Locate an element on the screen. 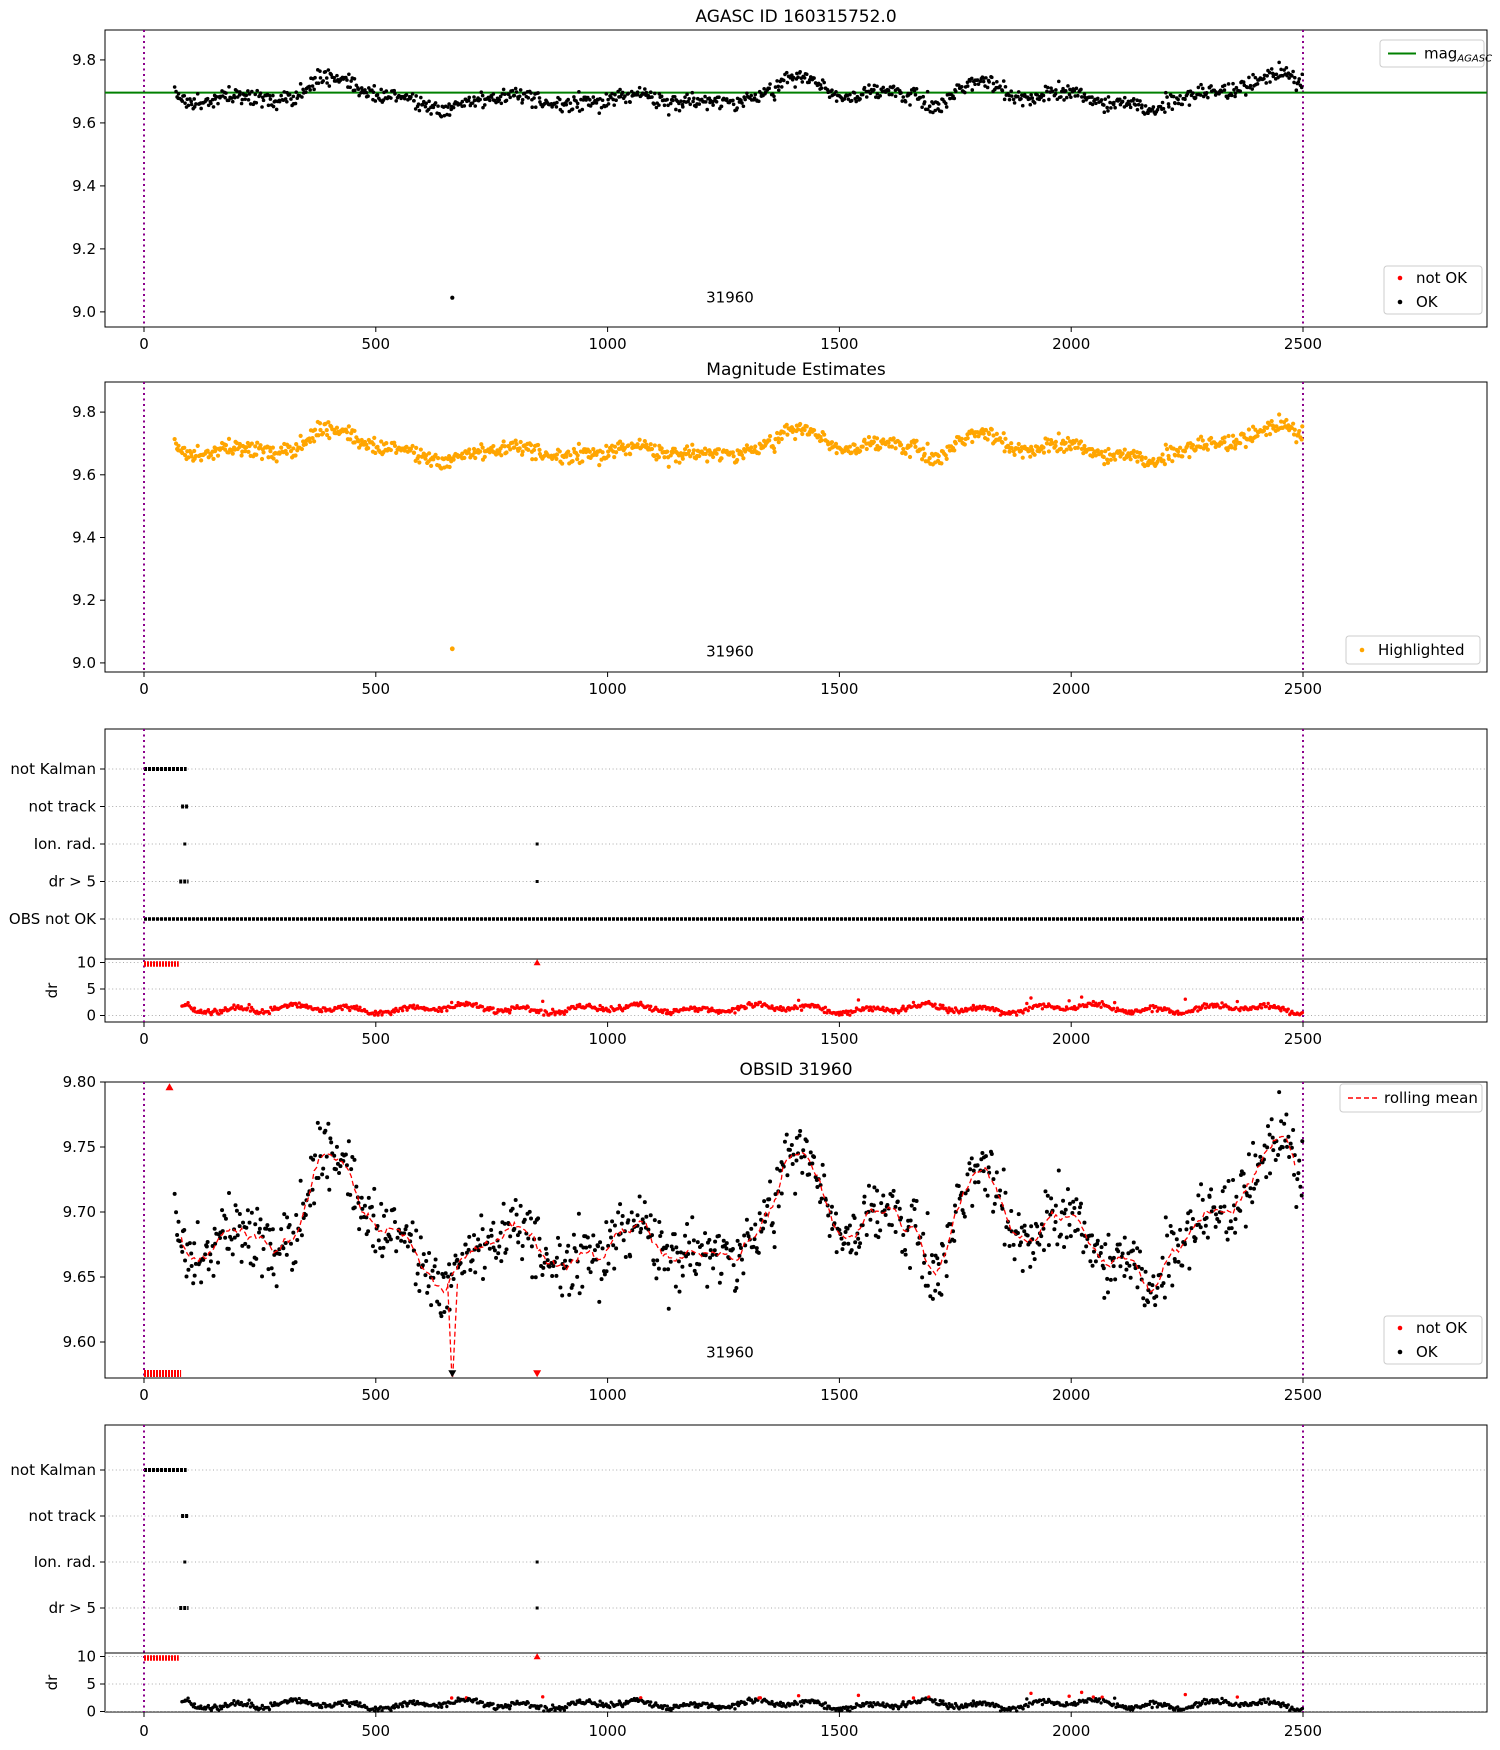  x-tick-label: 2000 is located at coordinates (1071, 689).